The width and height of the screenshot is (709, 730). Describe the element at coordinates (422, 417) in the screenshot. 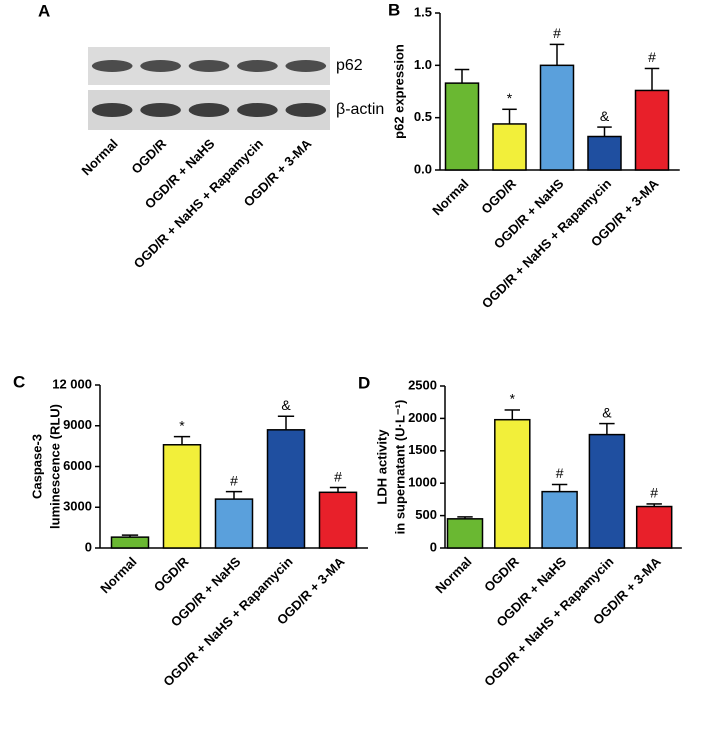

I see `y-tick-label: 2000` at that location.